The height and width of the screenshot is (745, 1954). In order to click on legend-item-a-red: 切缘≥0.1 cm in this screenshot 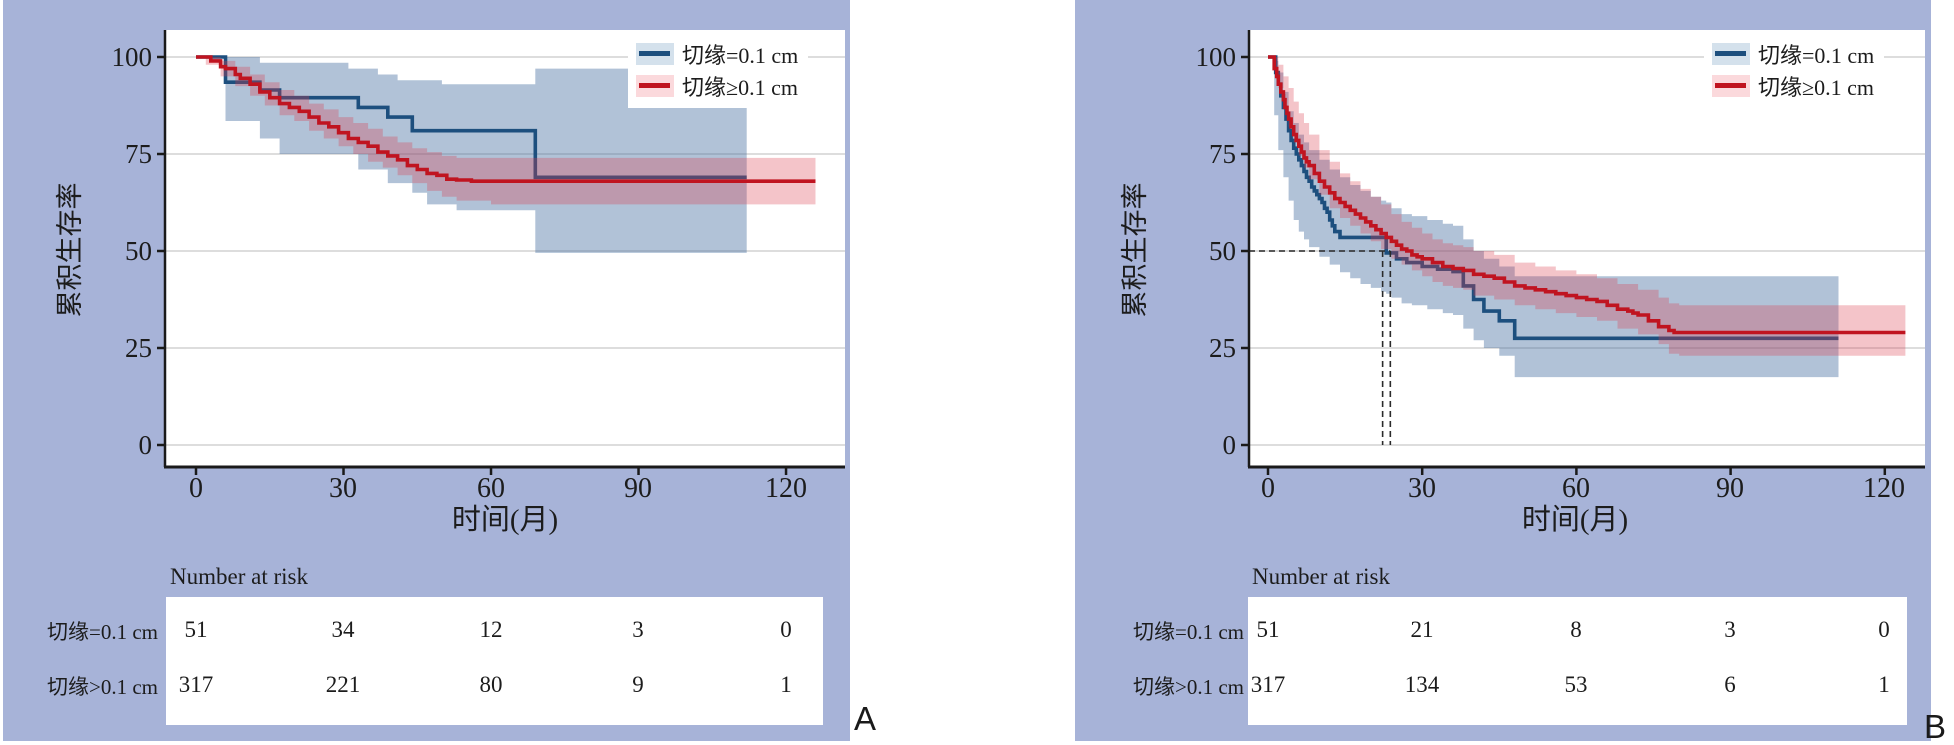, I will do `click(717, 86)`.